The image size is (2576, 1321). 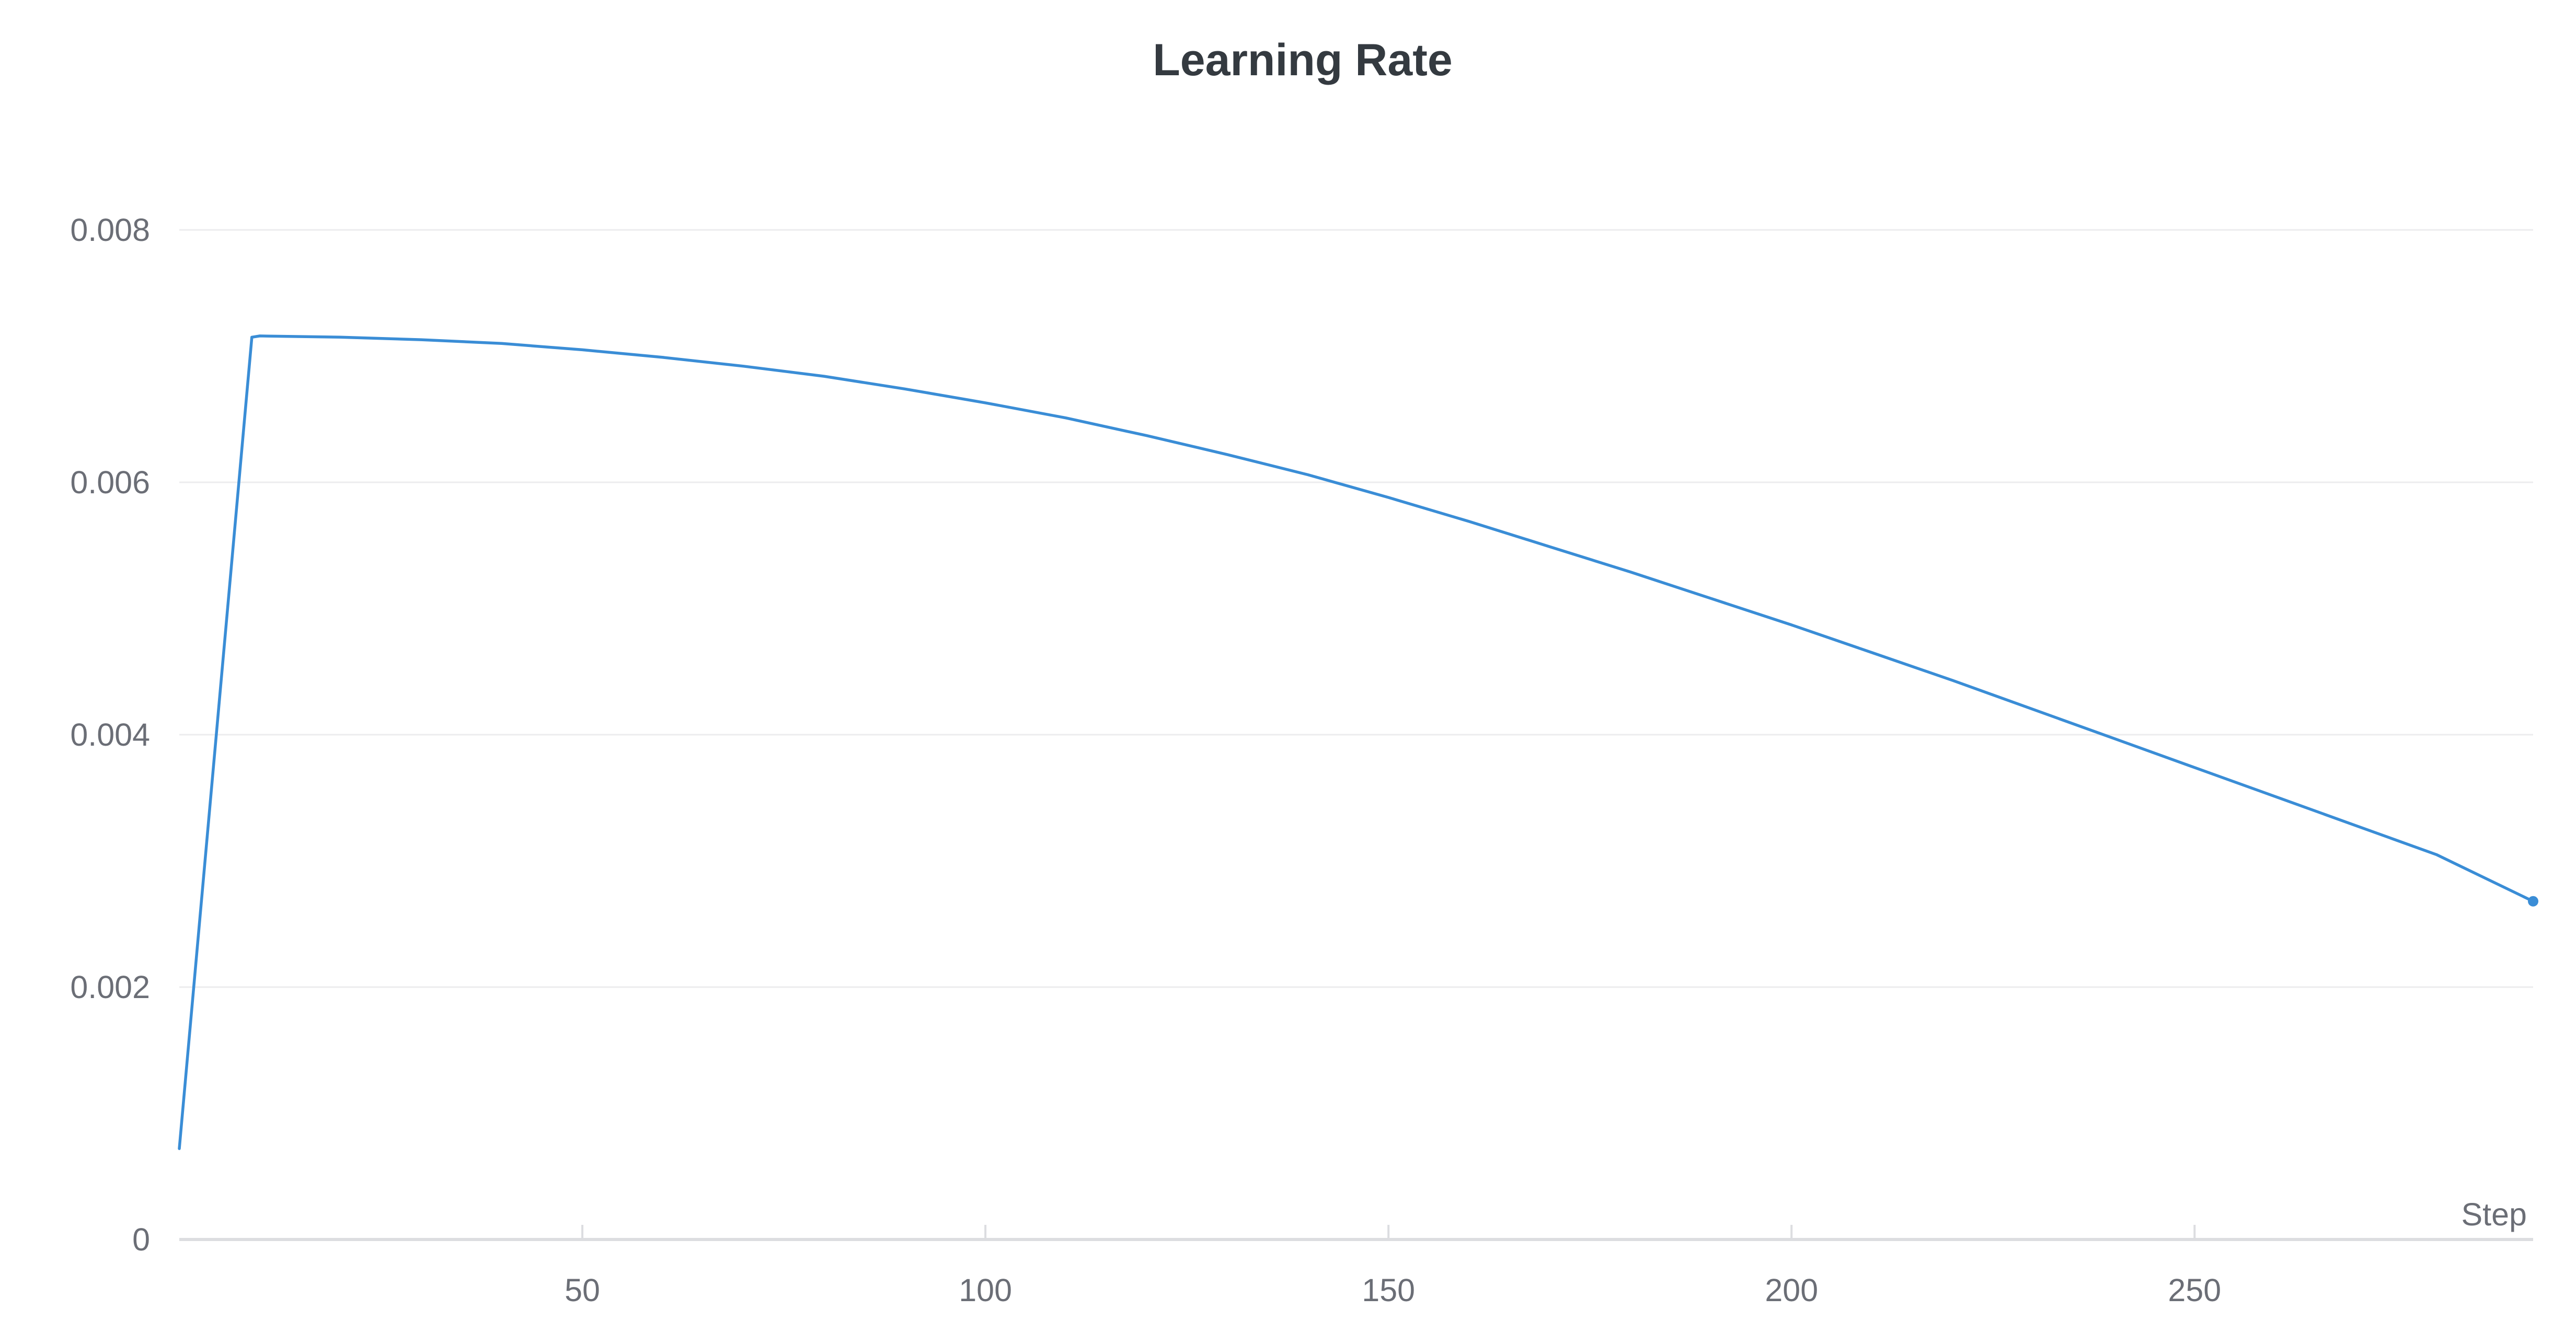 What do you see at coordinates (2194, 1290) in the screenshot?
I see `x-tick-label: 250` at bounding box center [2194, 1290].